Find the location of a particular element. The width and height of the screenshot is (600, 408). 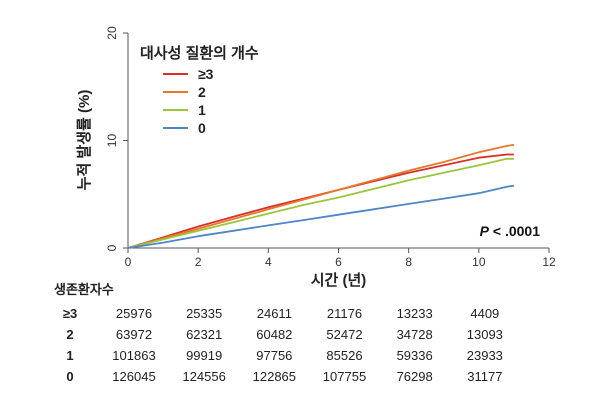

risk-cell: 101863 is located at coordinates (133, 355).